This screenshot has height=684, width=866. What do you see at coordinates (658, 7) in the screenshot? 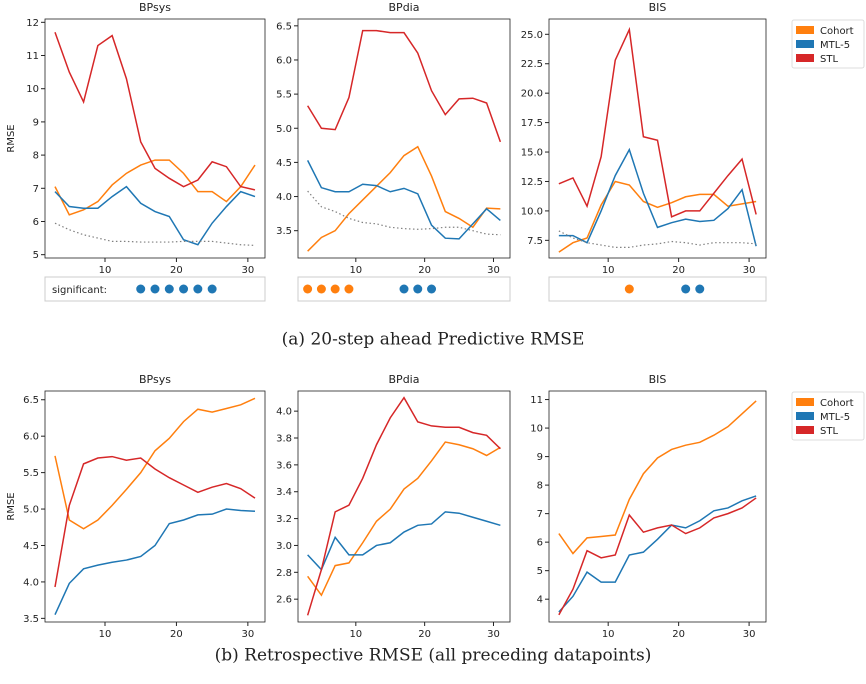
I see `chart-title: BIS` at bounding box center [658, 7].